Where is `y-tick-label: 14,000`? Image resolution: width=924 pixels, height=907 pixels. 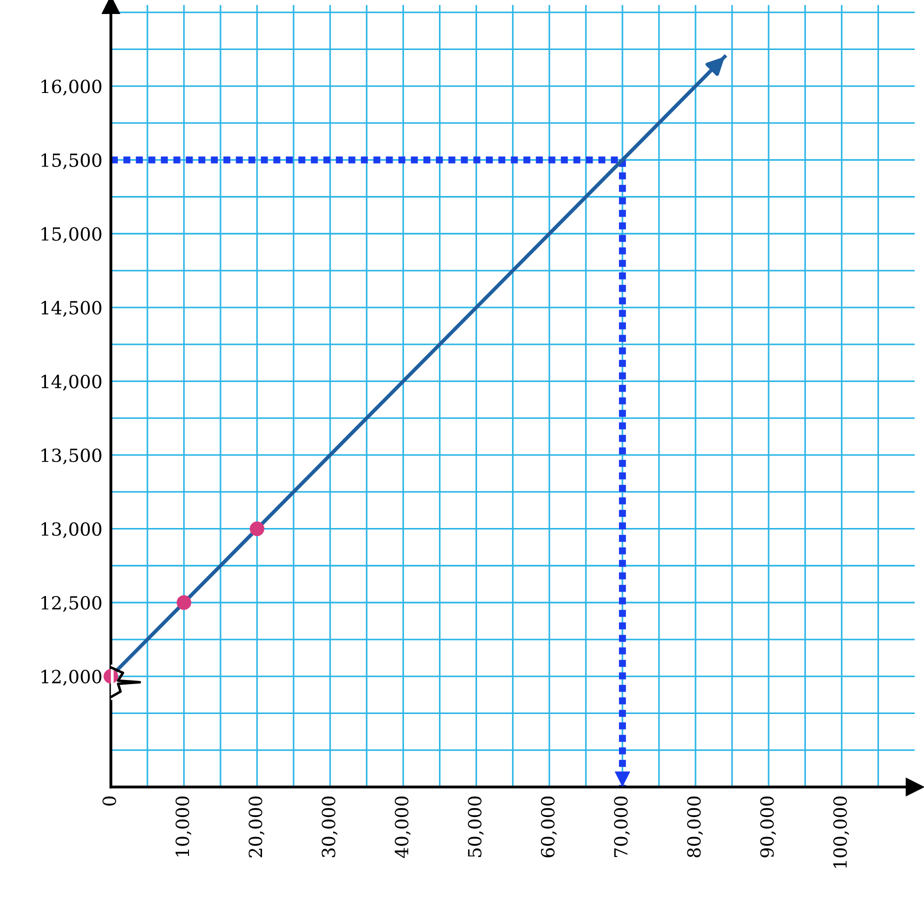
y-tick-label: 14,000 is located at coordinates (72, 382).